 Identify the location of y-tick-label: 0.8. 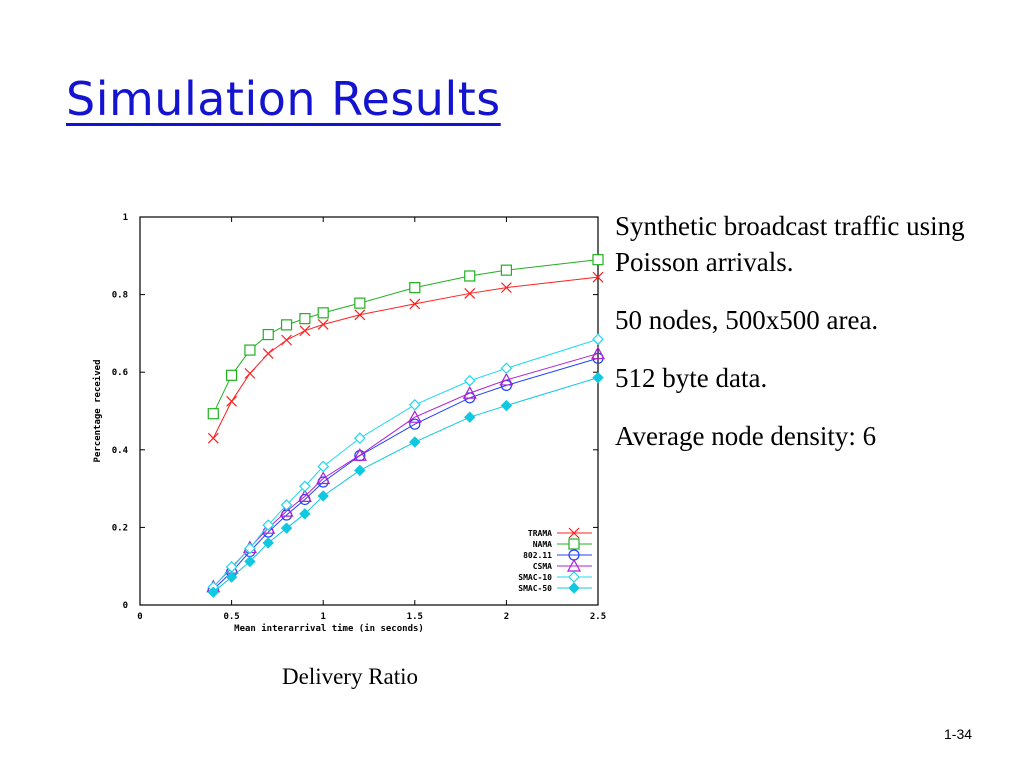
(120, 296).